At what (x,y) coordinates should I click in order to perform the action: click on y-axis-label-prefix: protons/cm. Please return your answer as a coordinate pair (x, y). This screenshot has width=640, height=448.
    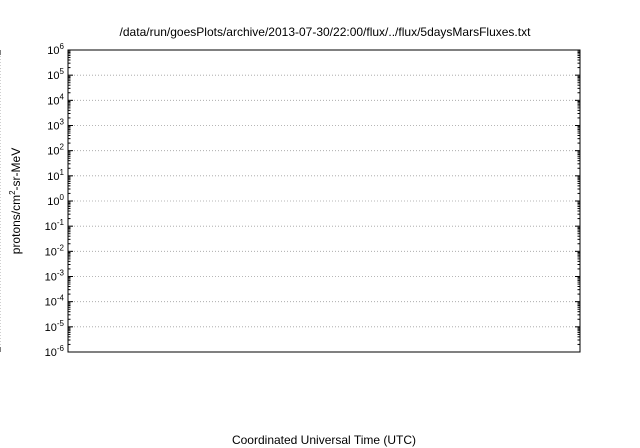
    Looking at the image, I should click on (16, 224).